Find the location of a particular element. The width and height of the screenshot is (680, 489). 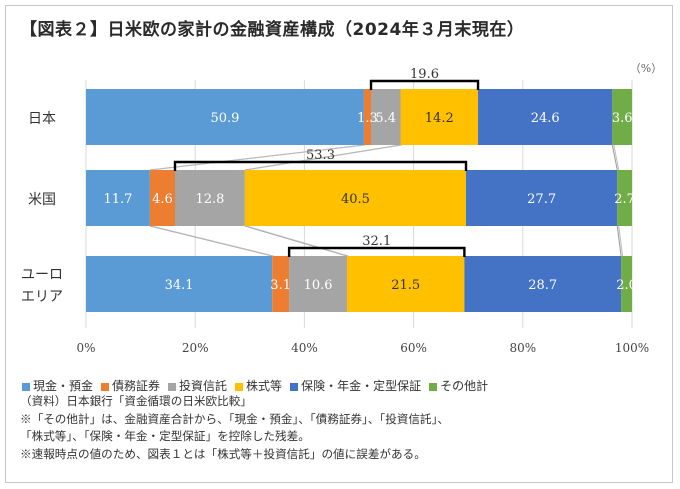

x-tick-label: 60% is located at coordinates (413, 348).